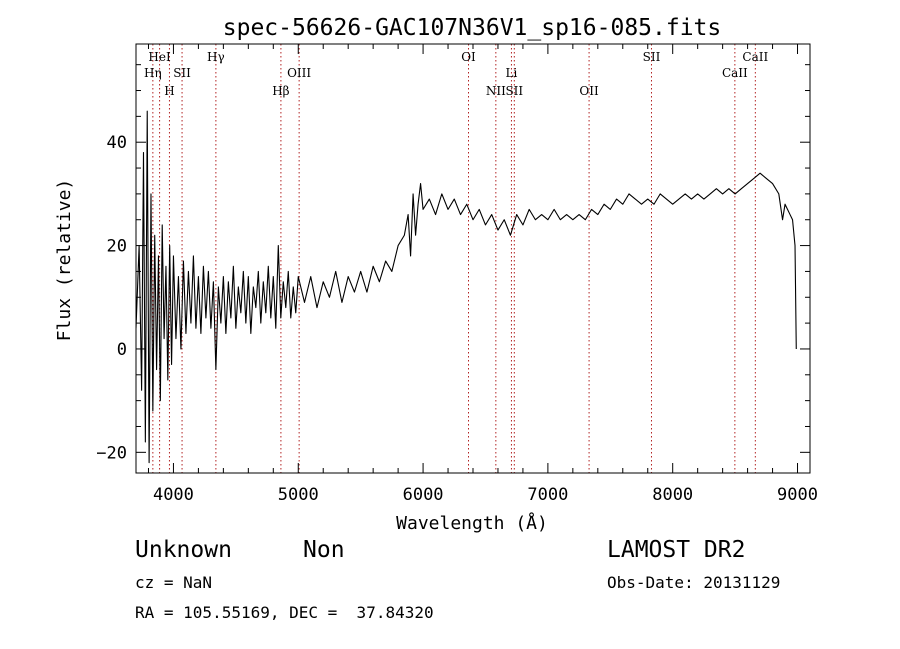 Image resolution: width=900 pixels, height=649 pixels. What do you see at coordinates (298, 495) in the screenshot?
I see `x-tick-label: 5000` at bounding box center [298, 495].